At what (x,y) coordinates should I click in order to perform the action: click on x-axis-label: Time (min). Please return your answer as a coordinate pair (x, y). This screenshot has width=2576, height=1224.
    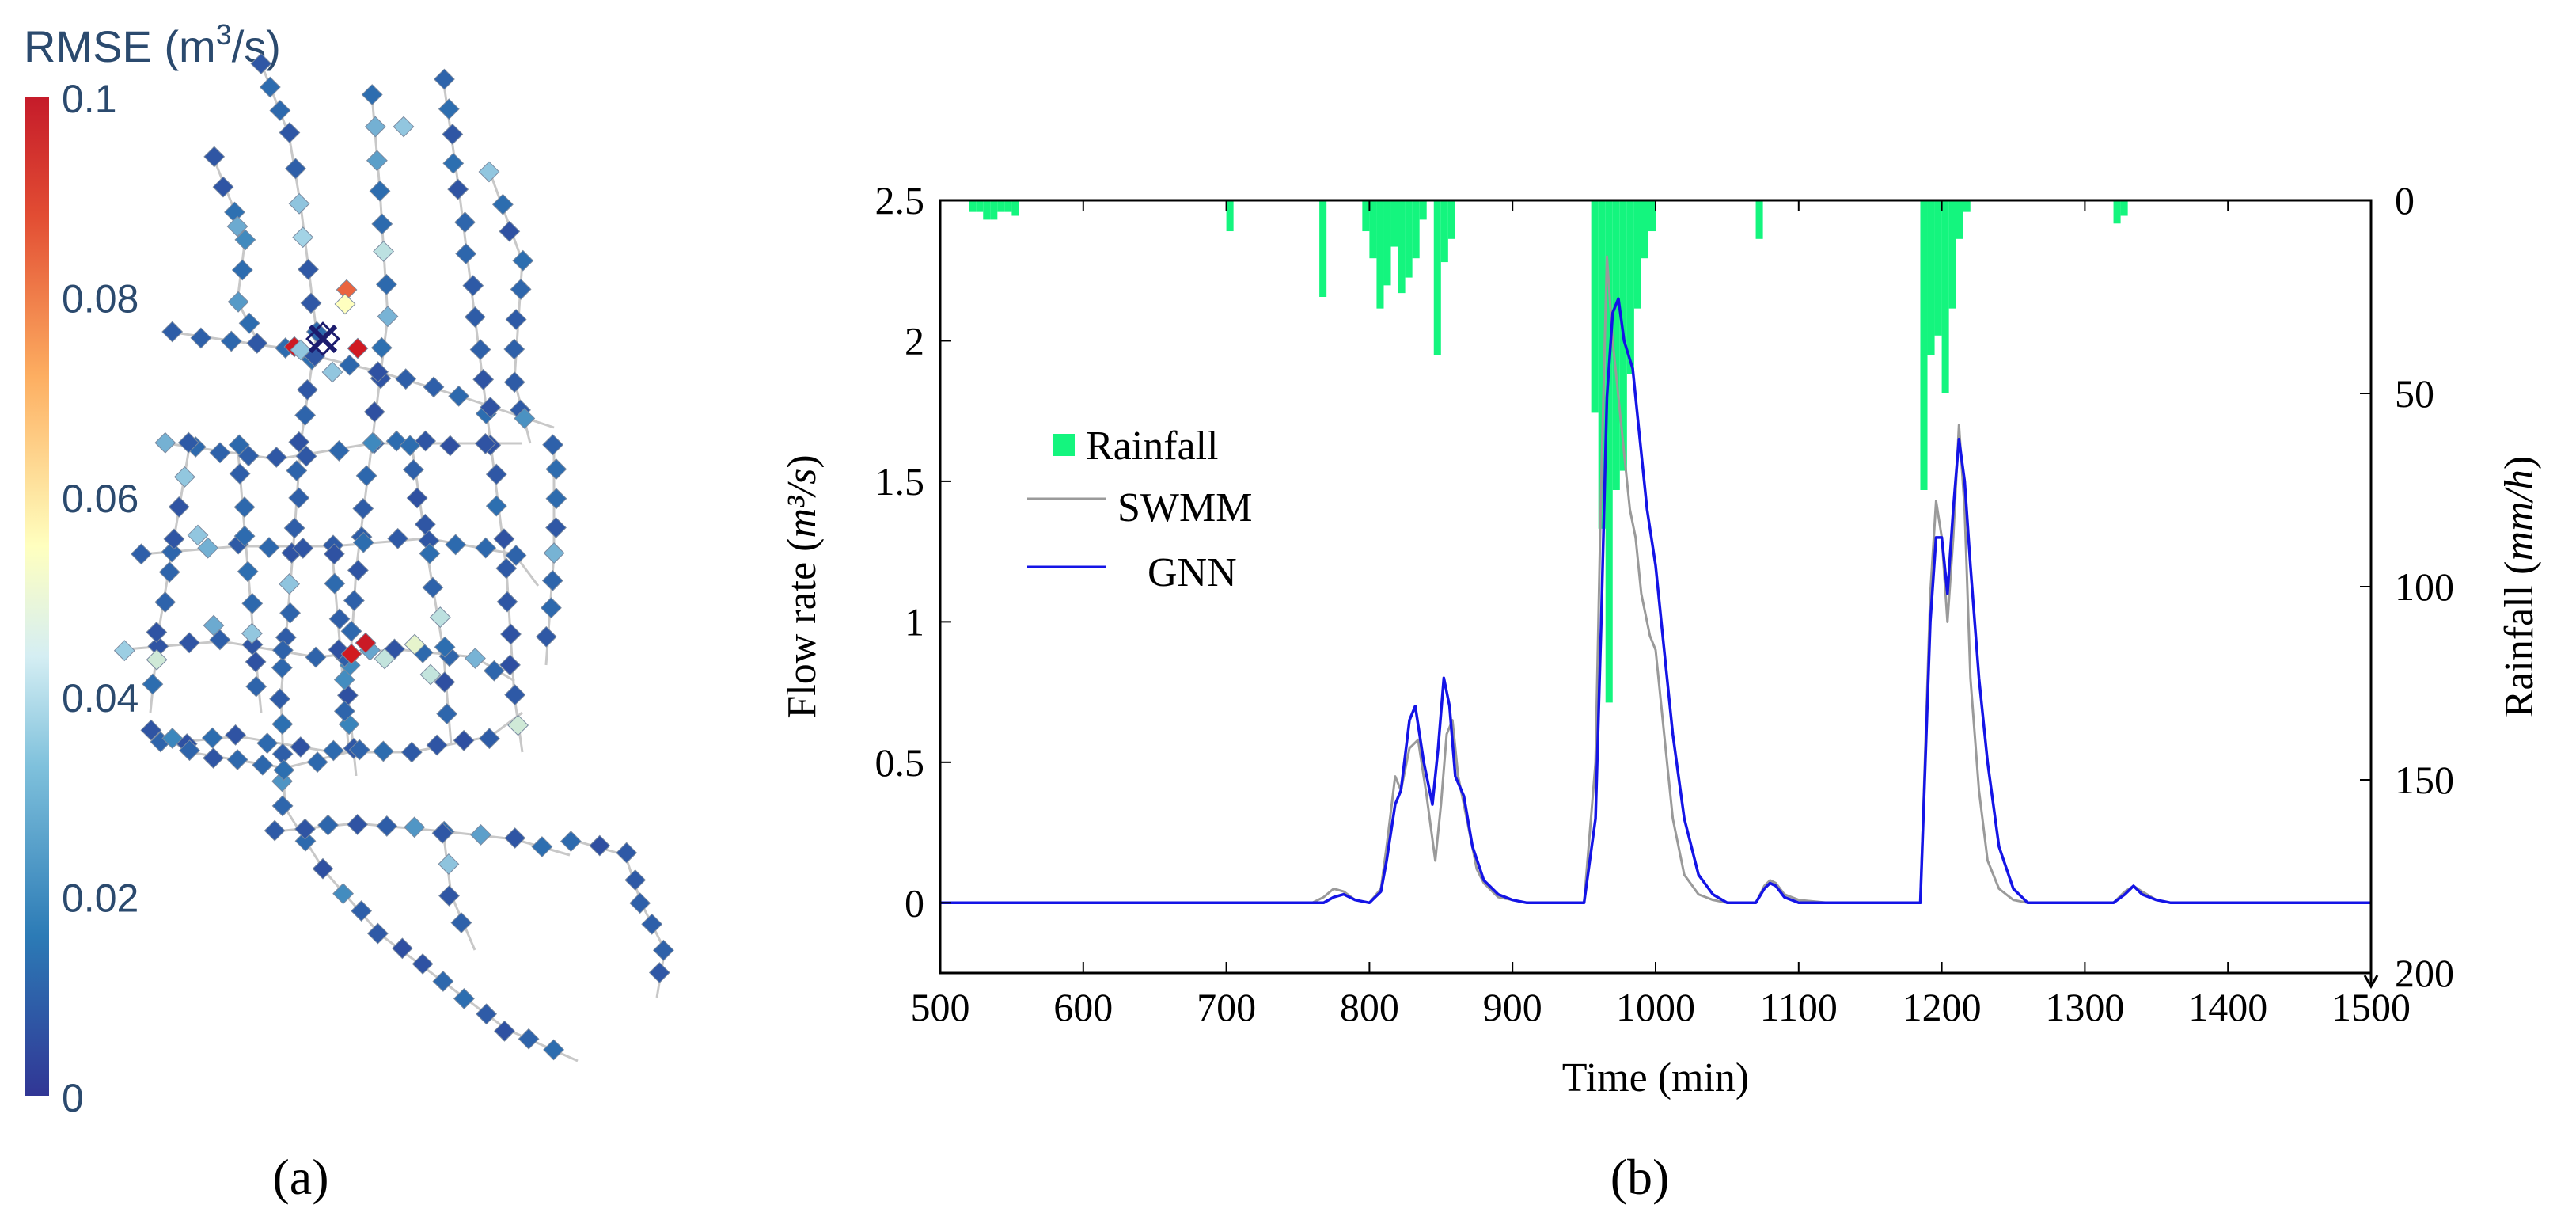
    Looking at the image, I should click on (1655, 1077).